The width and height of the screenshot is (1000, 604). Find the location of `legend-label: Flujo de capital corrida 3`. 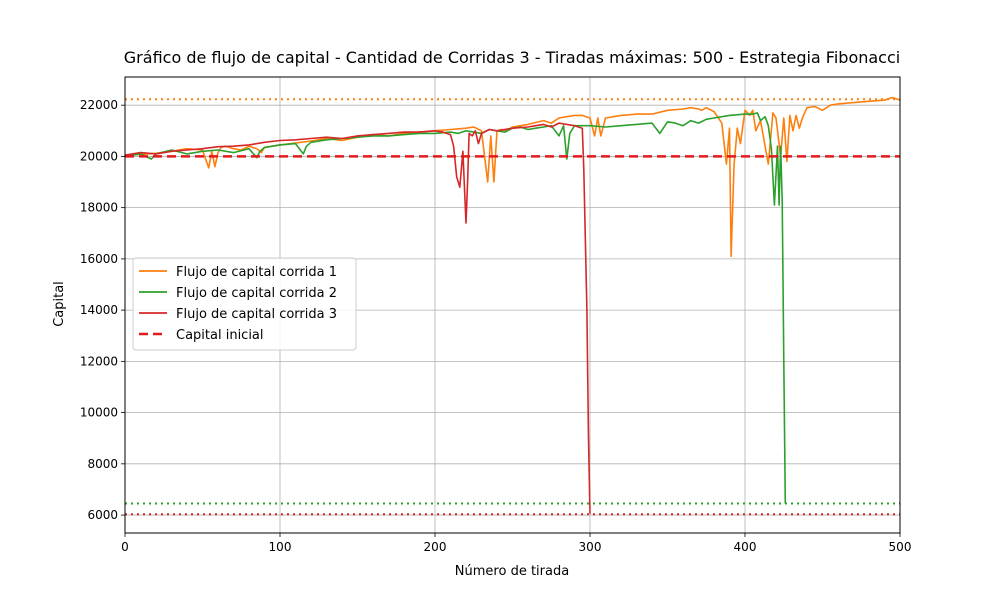

legend-label: Flujo de capital corrida 3 is located at coordinates (256, 314).